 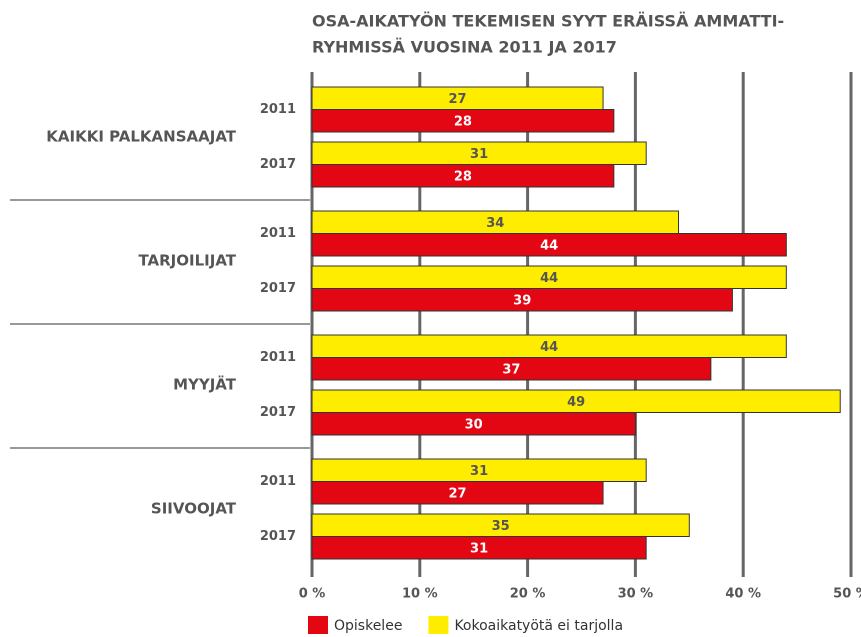 I want to click on value-label: 35, so click(x=501, y=526).